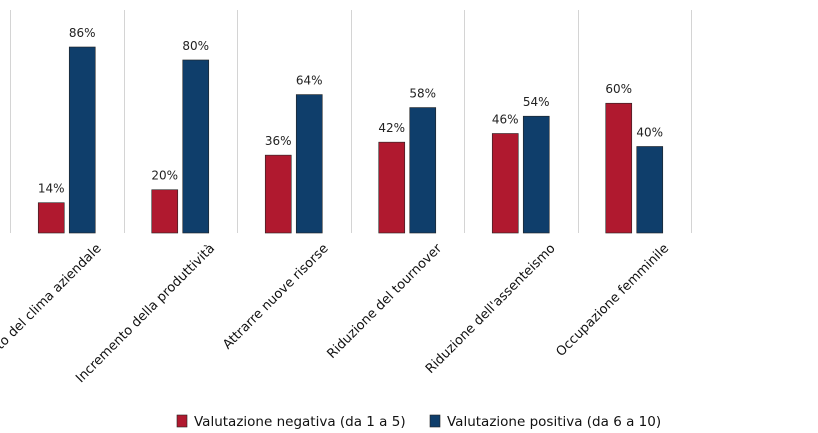 This screenshot has height=433, width=818. What do you see at coordinates (435, 421) in the screenshot?
I see `legend-swatch-positive` at bounding box center [435, 421].